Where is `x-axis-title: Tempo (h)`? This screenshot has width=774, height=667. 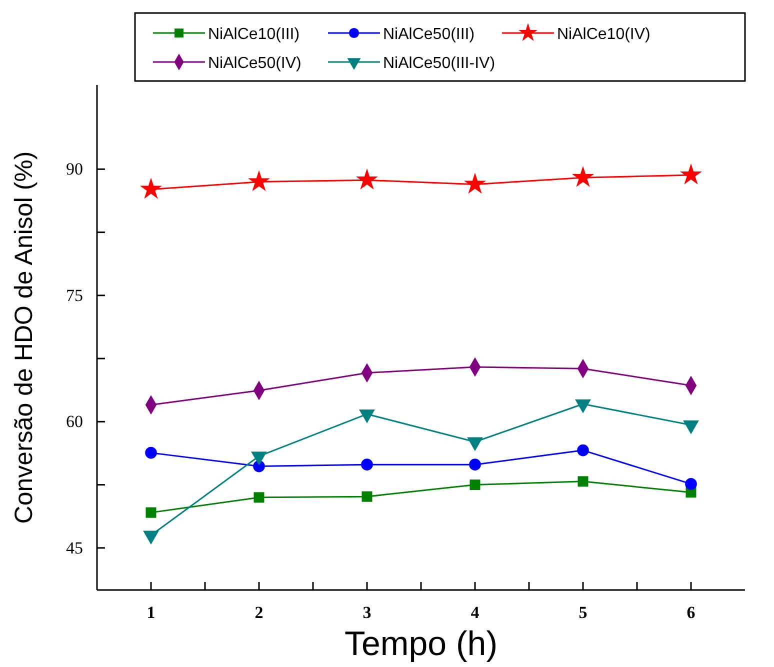 x-axis-title: Tempo (h) is located at coordinates (421, 644).